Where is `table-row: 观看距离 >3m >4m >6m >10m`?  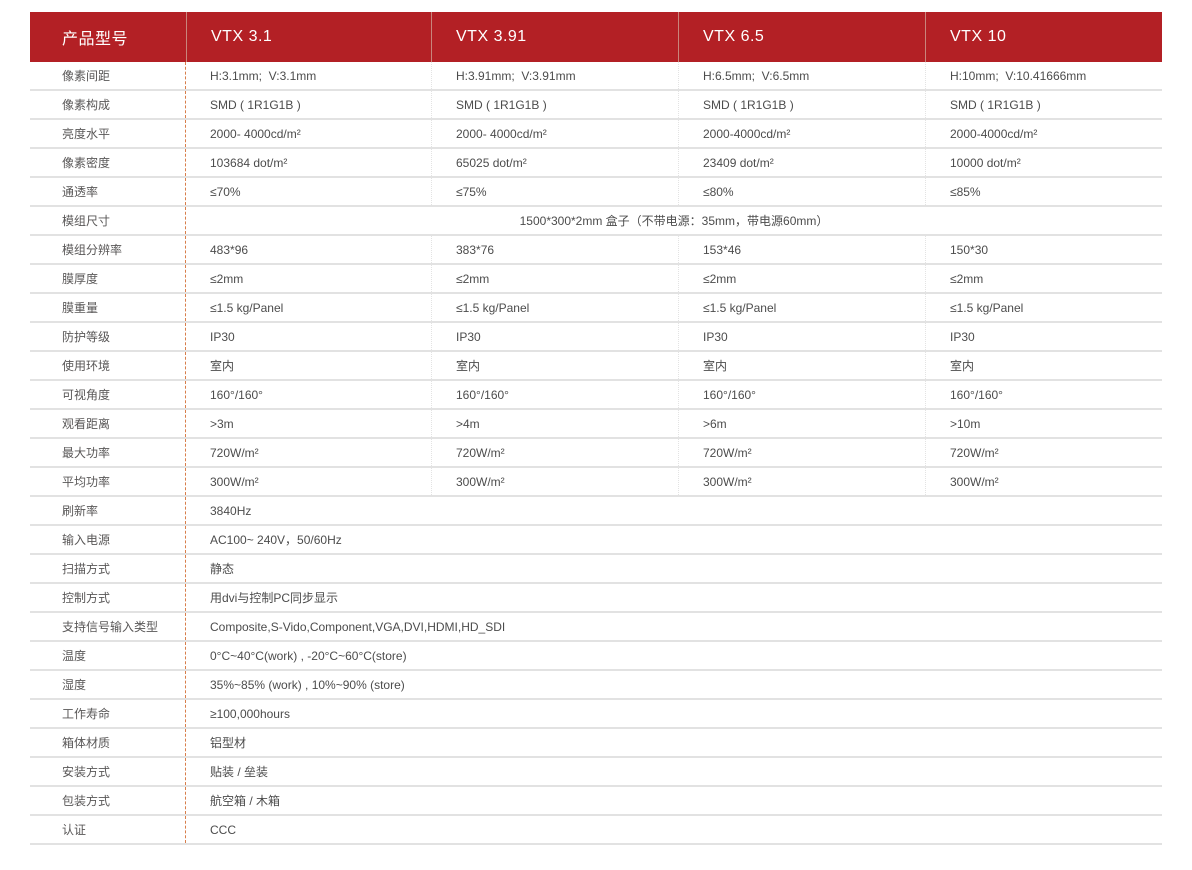
table-row: 观看距离 >3m >4m >6m >10m is located at coordinates (596, 424).